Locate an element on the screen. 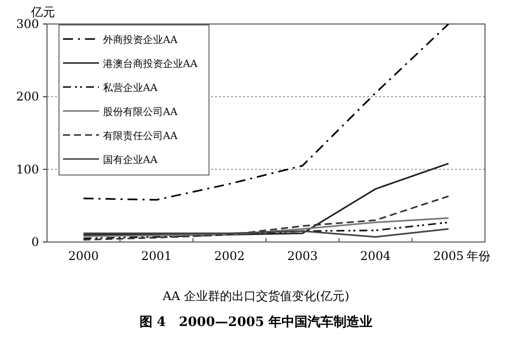 Image resolution: width=513 pixels, height=339 pixels. y-tick-label: 100 is located at coordinates (27, 169).